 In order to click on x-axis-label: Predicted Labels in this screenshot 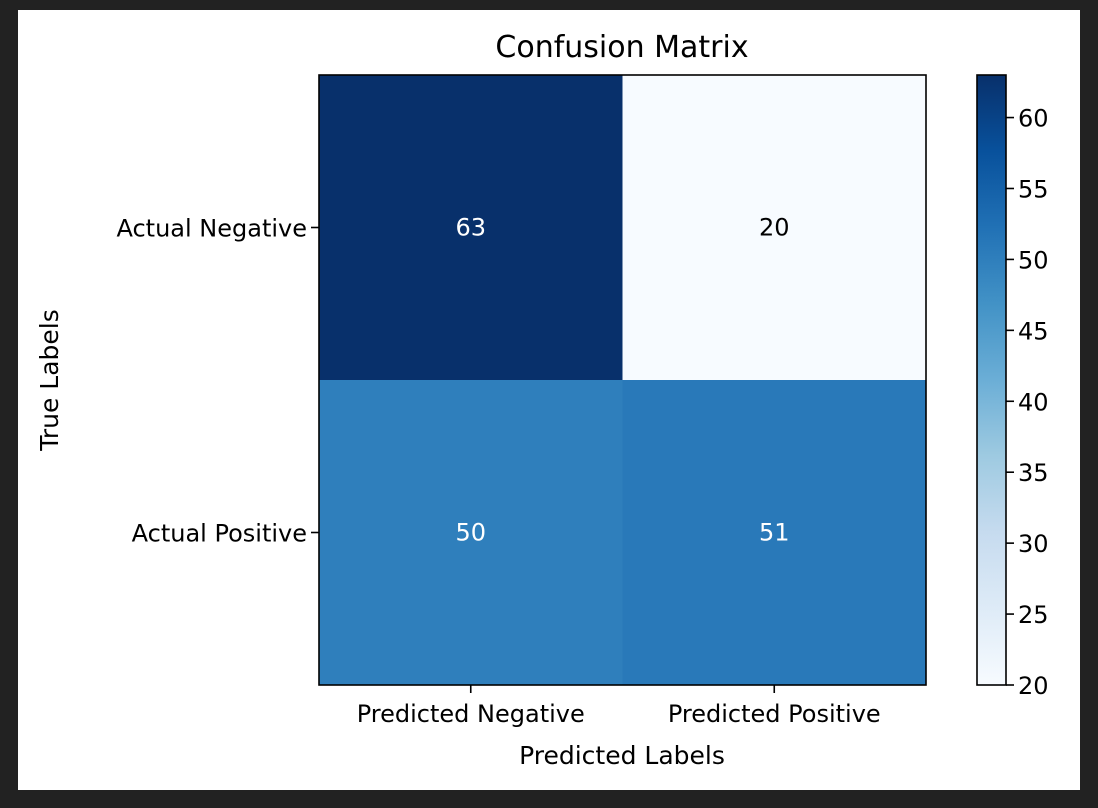, I will do `click(622, 755)`.